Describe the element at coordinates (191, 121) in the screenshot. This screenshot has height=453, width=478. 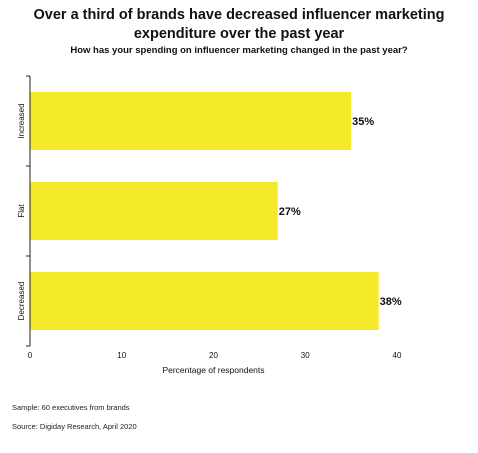
I see `bar-increased` at that location.